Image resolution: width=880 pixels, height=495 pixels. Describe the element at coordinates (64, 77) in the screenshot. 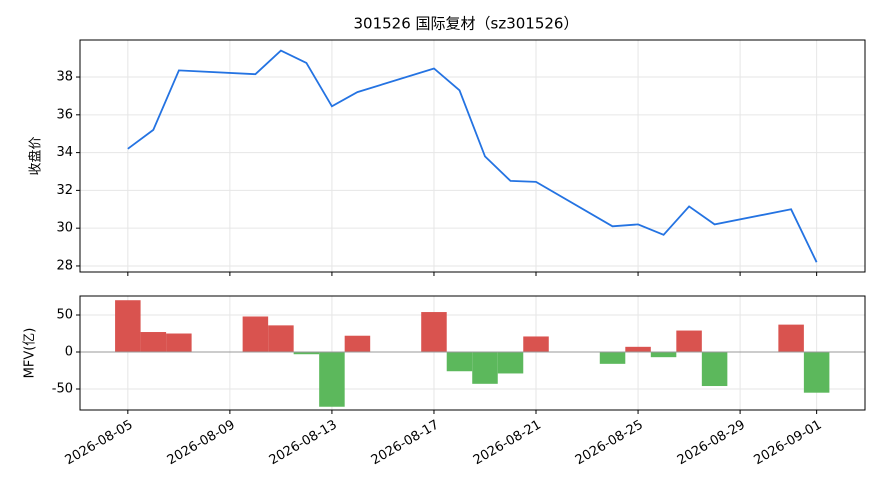

I see `y-tick-label: 38` at that location.